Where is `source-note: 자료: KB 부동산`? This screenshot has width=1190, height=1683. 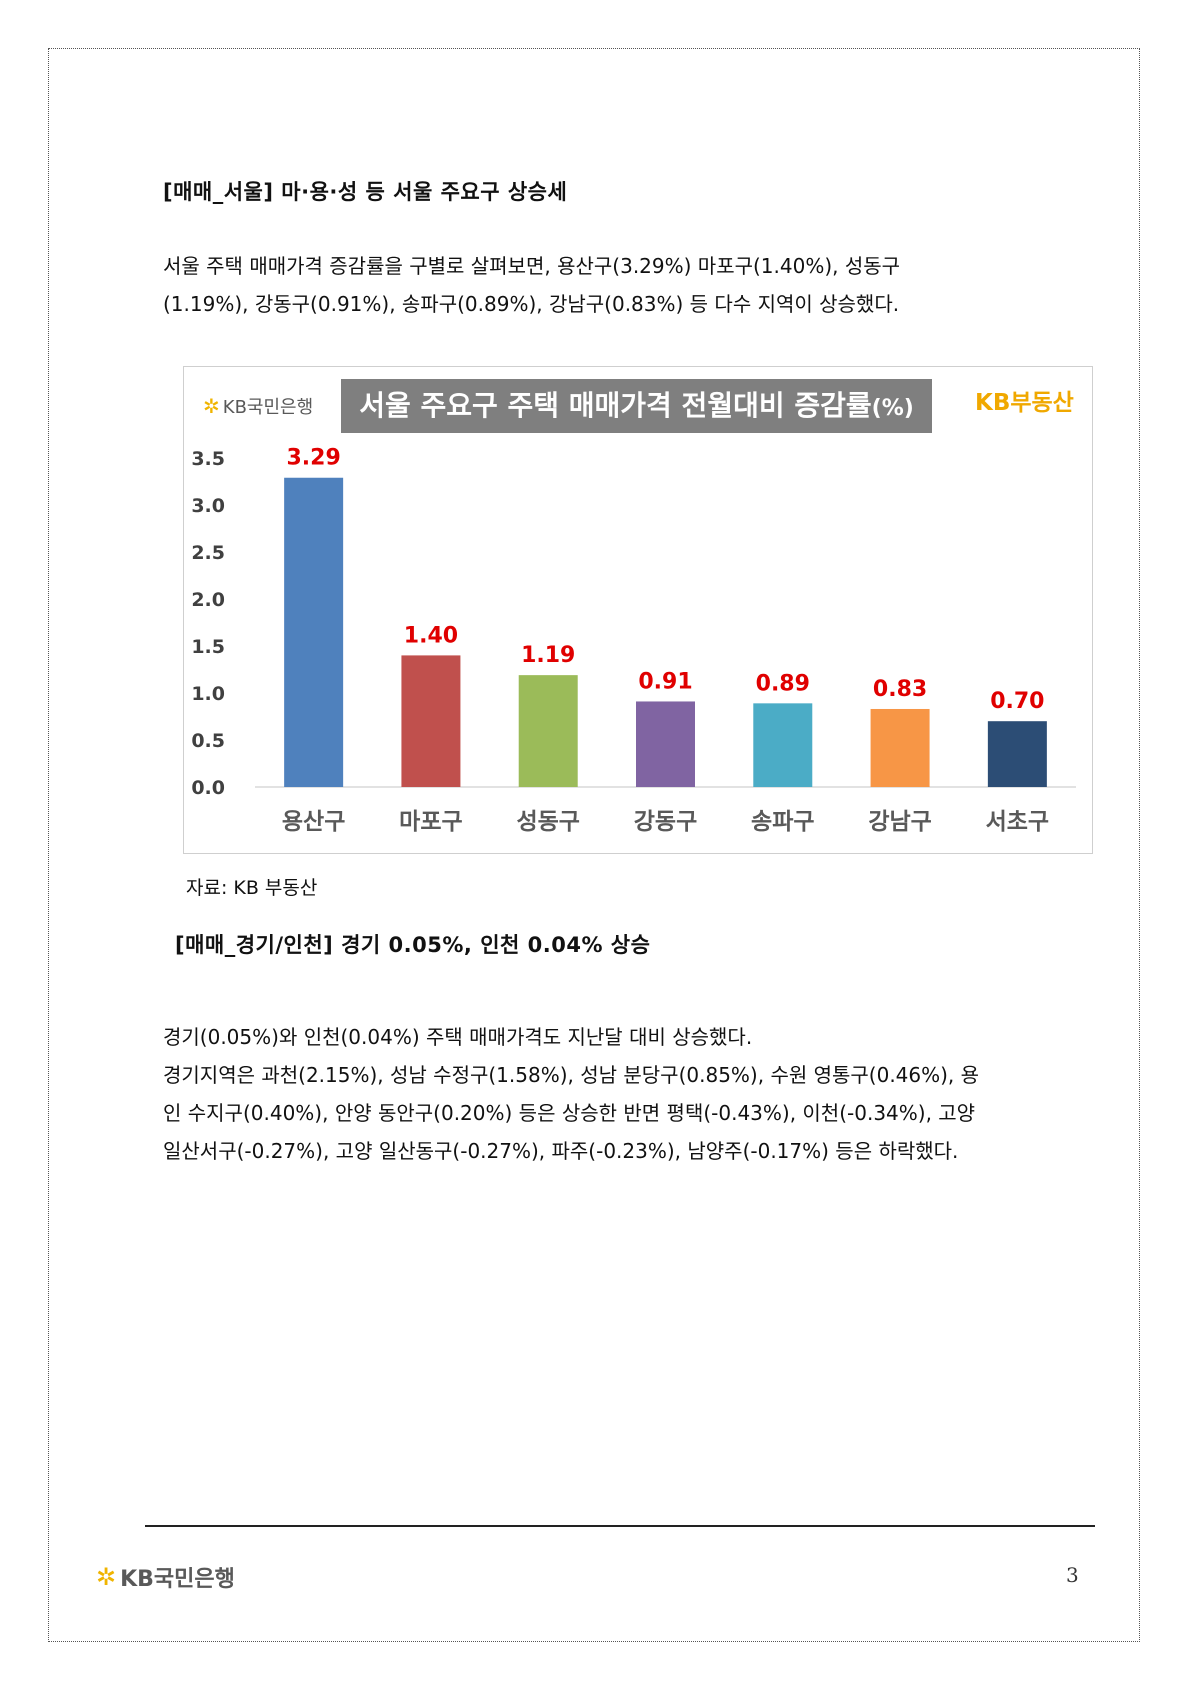
source-note: 자료: KB 부동산 is located at coordinates (252, 888).